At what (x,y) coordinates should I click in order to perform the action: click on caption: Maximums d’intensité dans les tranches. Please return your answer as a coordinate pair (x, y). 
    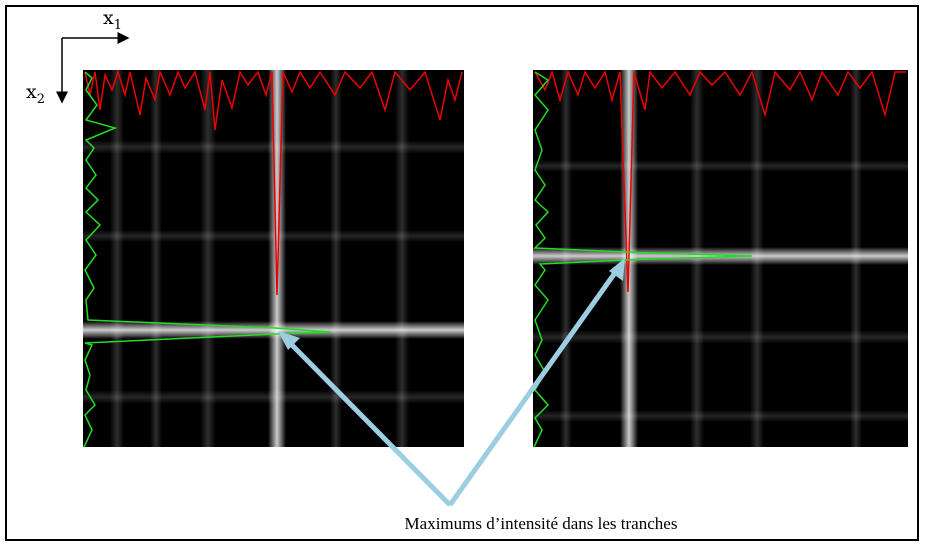
    Looking at the image, I should click on (541, 523).